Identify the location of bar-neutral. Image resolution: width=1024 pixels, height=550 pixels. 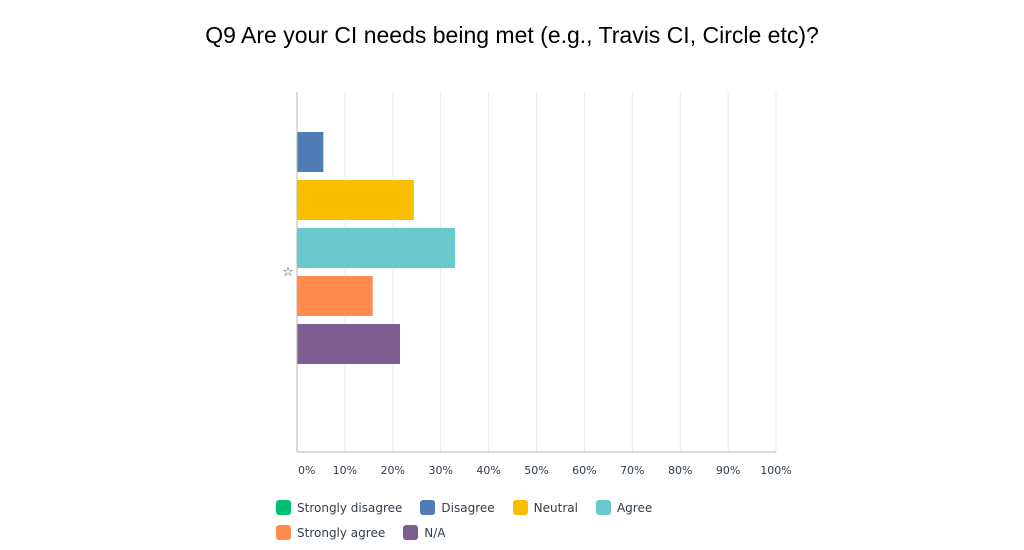
(355, 200).